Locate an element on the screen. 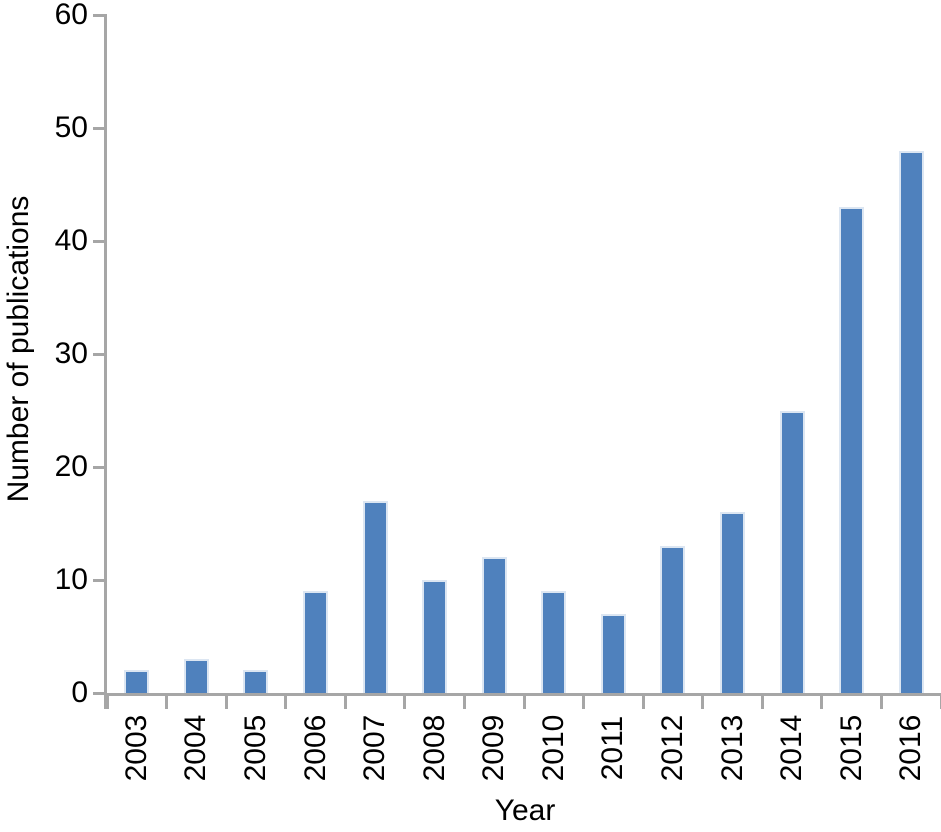  bar-2004 is located at coordinates (196, 676).